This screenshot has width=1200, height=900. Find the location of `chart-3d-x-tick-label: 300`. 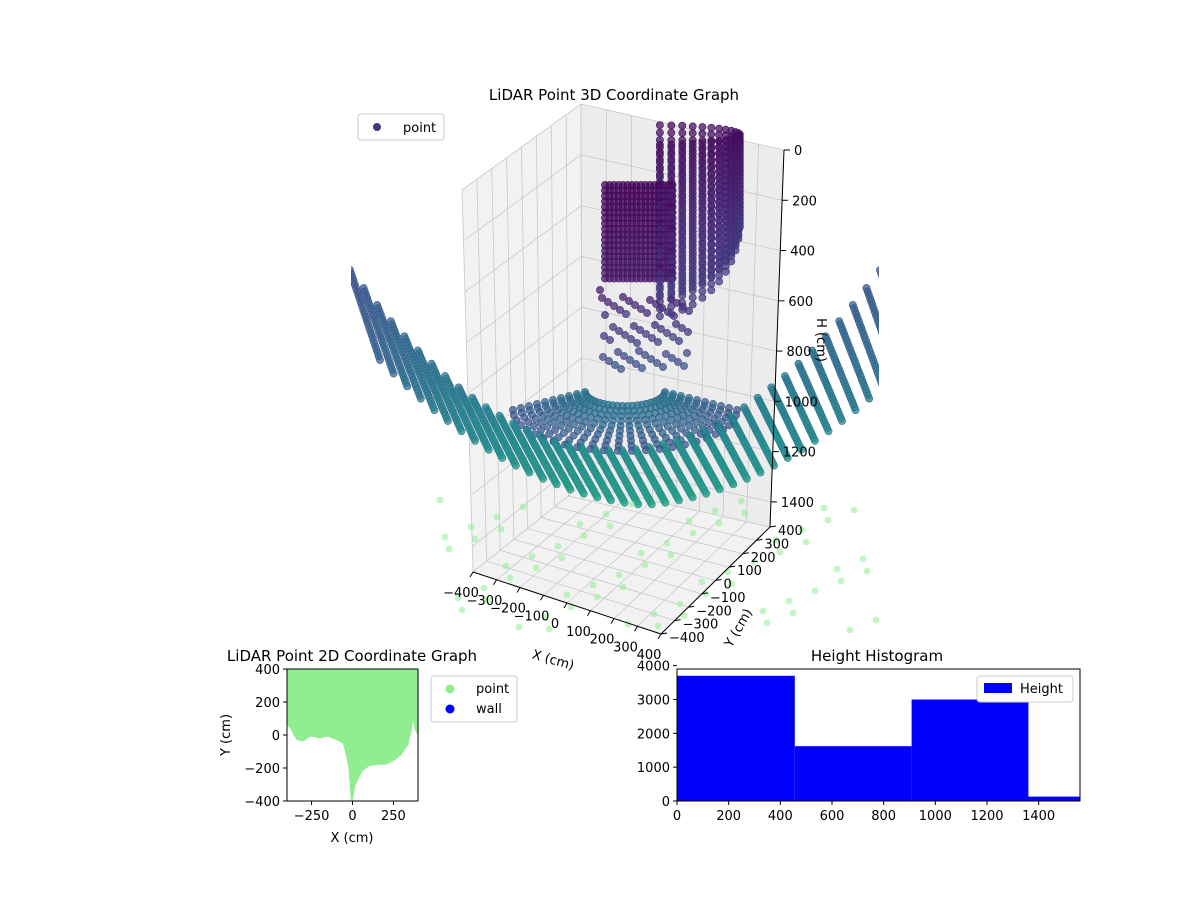

chart-3d-x-tick-label: 300 is located at coordinates (625, 647).